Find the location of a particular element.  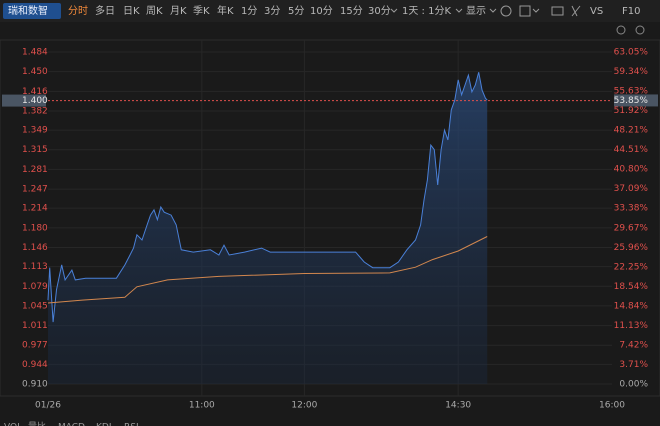

y-tick-label: 1.011 is located at coordinates (35, 326).